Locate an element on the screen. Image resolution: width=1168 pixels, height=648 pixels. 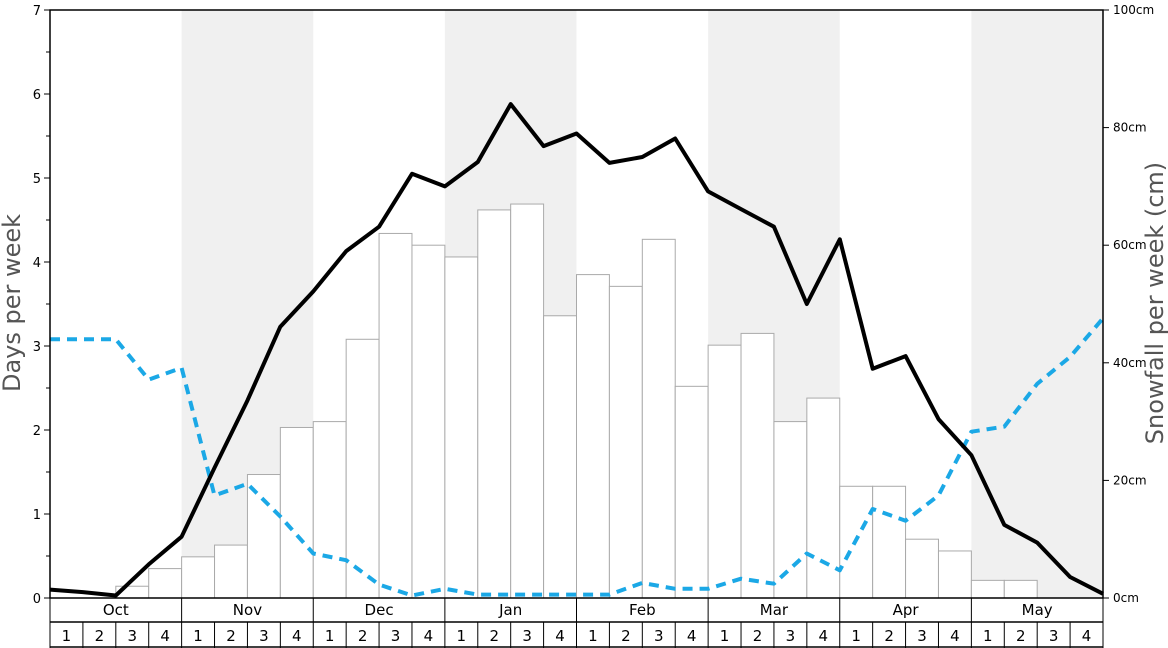
y-axis-right: 0cm 20cm 40cm 60cm 80cm 100cm is located at coordinates (1128, 304).